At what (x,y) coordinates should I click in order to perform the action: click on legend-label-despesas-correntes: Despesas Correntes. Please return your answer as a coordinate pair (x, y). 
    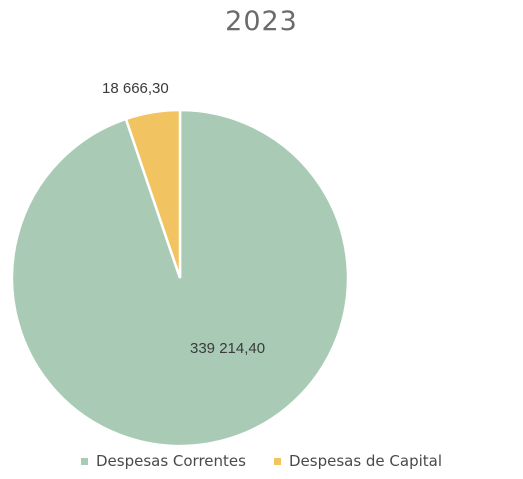
    Looking at the image, I should click on (170, 461).